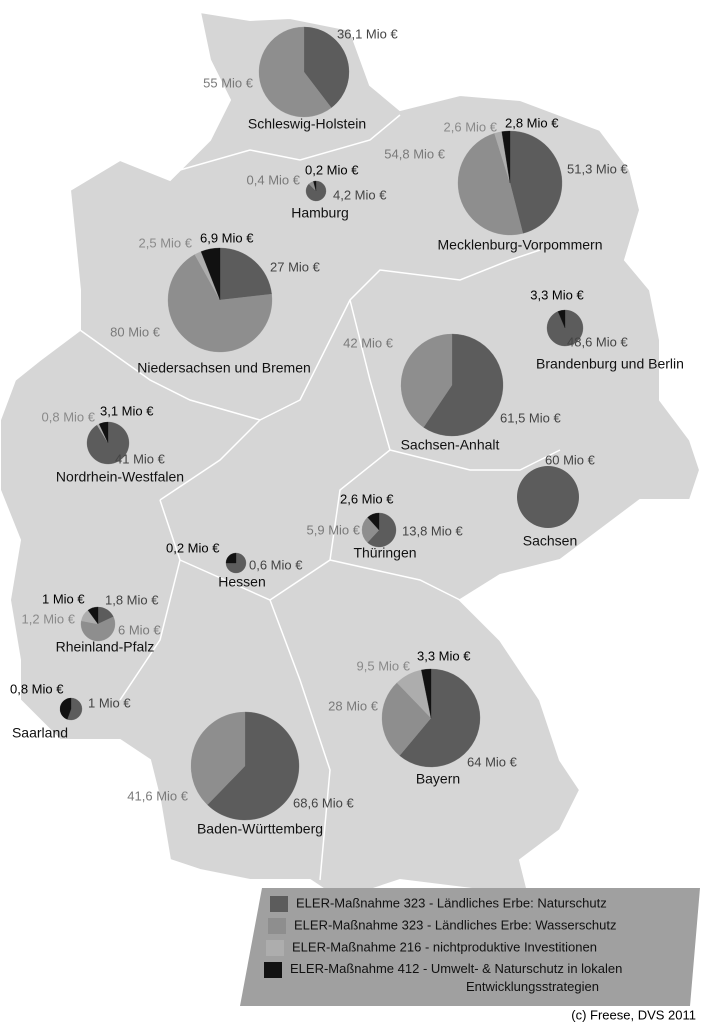 The image size is (712, 1024). What do you see at coordinates (570, 459) in the screenshot?
I see `value-label: 60 Mio €` at bounding box center [570, 459].